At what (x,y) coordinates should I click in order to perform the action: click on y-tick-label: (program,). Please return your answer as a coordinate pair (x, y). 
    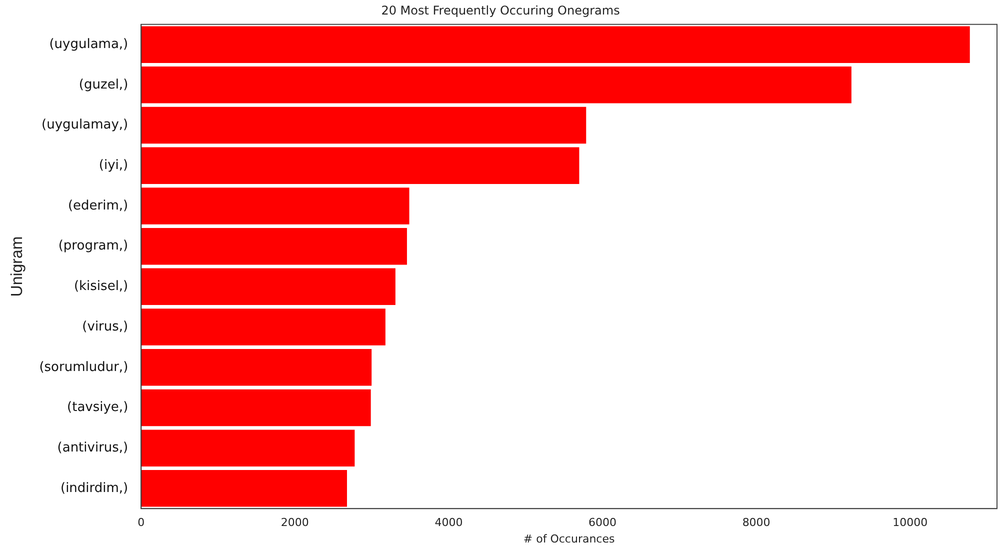
    Looking at the image, I should click on (93, 246).